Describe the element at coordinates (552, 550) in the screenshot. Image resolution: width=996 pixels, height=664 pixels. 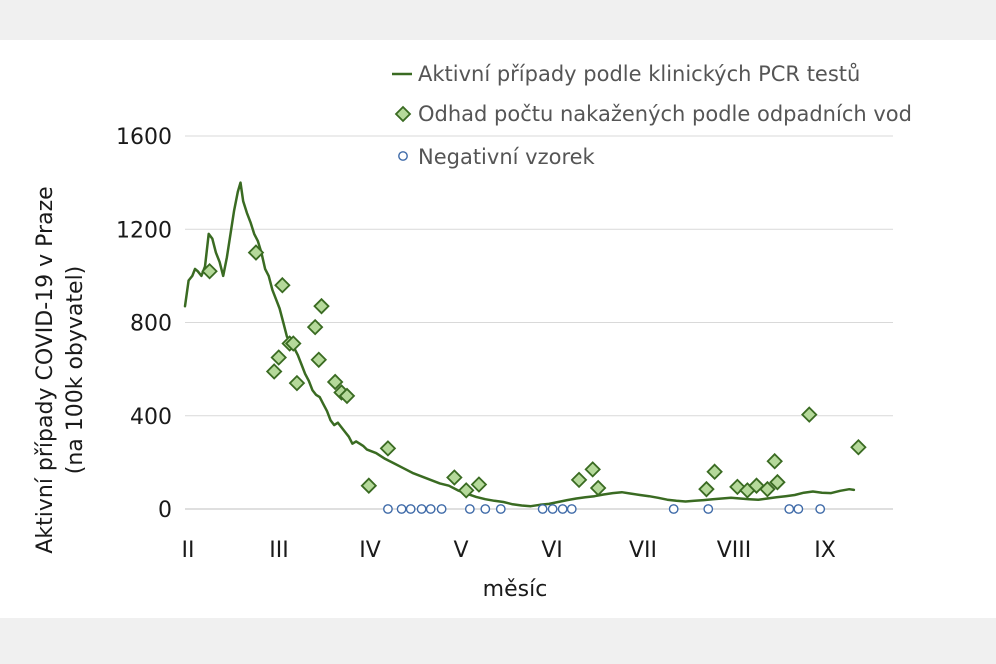
I see `x-tick-label: VI` at that location.